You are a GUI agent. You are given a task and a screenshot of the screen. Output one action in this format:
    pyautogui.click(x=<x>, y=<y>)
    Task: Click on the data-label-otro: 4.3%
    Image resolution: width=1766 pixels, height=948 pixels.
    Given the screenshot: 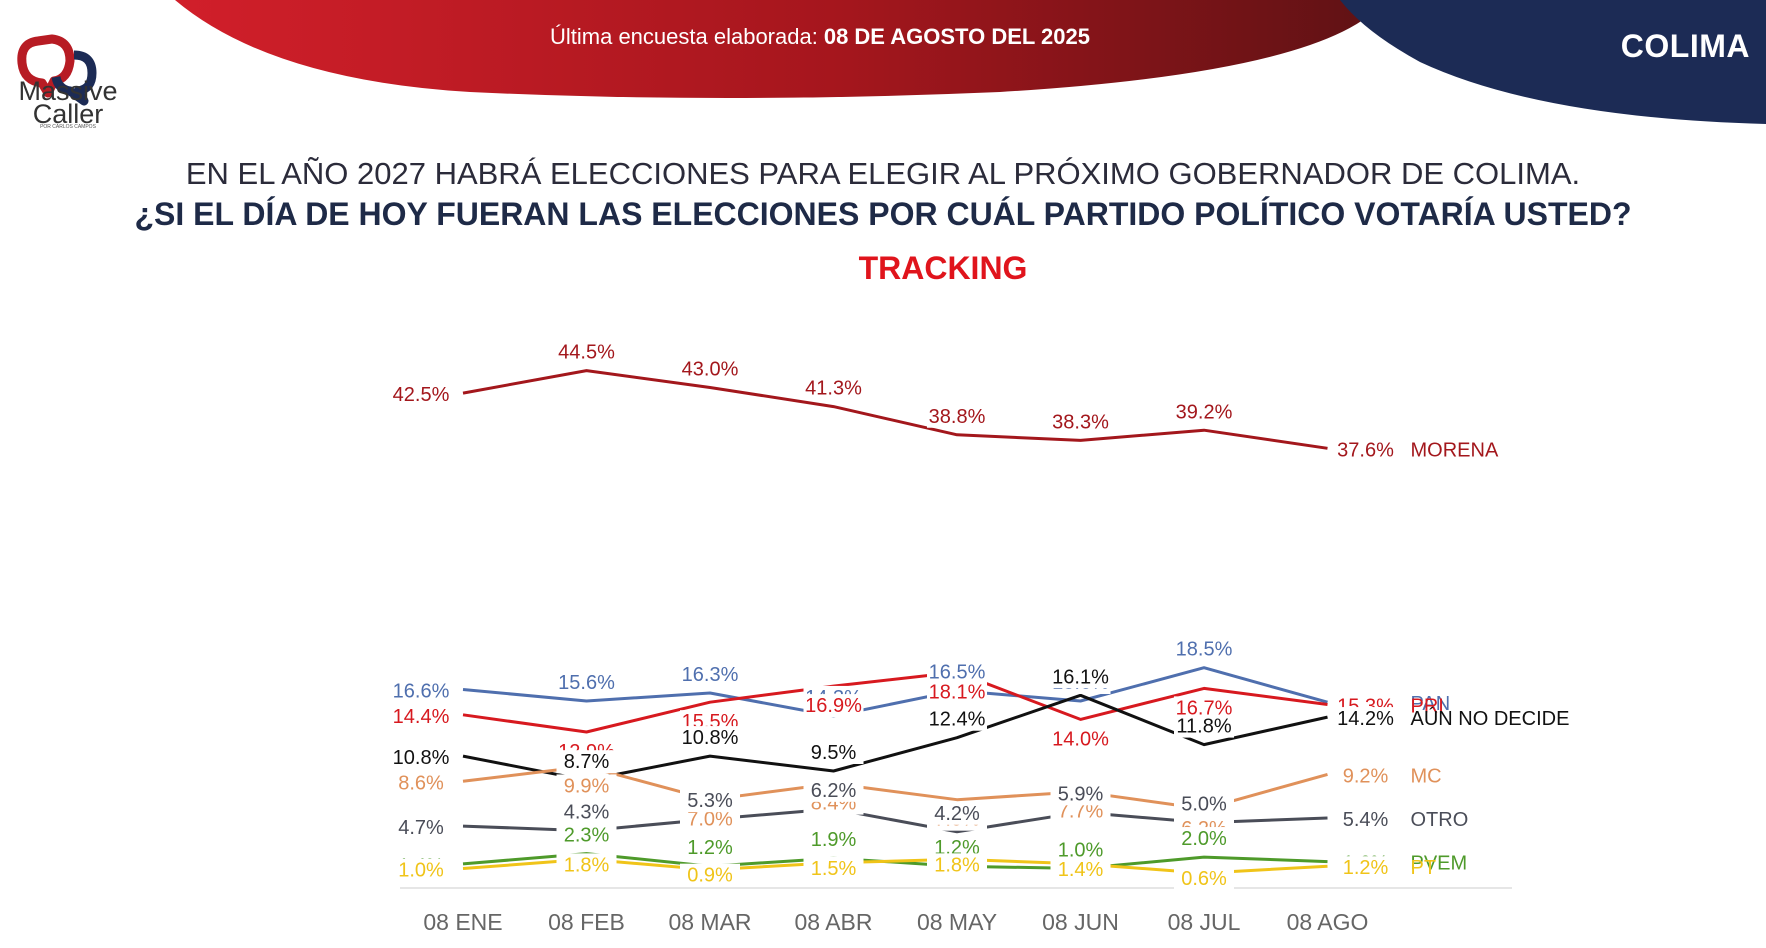 What is the action you would take?
    pyautogui.click(x=587, y=813)
    